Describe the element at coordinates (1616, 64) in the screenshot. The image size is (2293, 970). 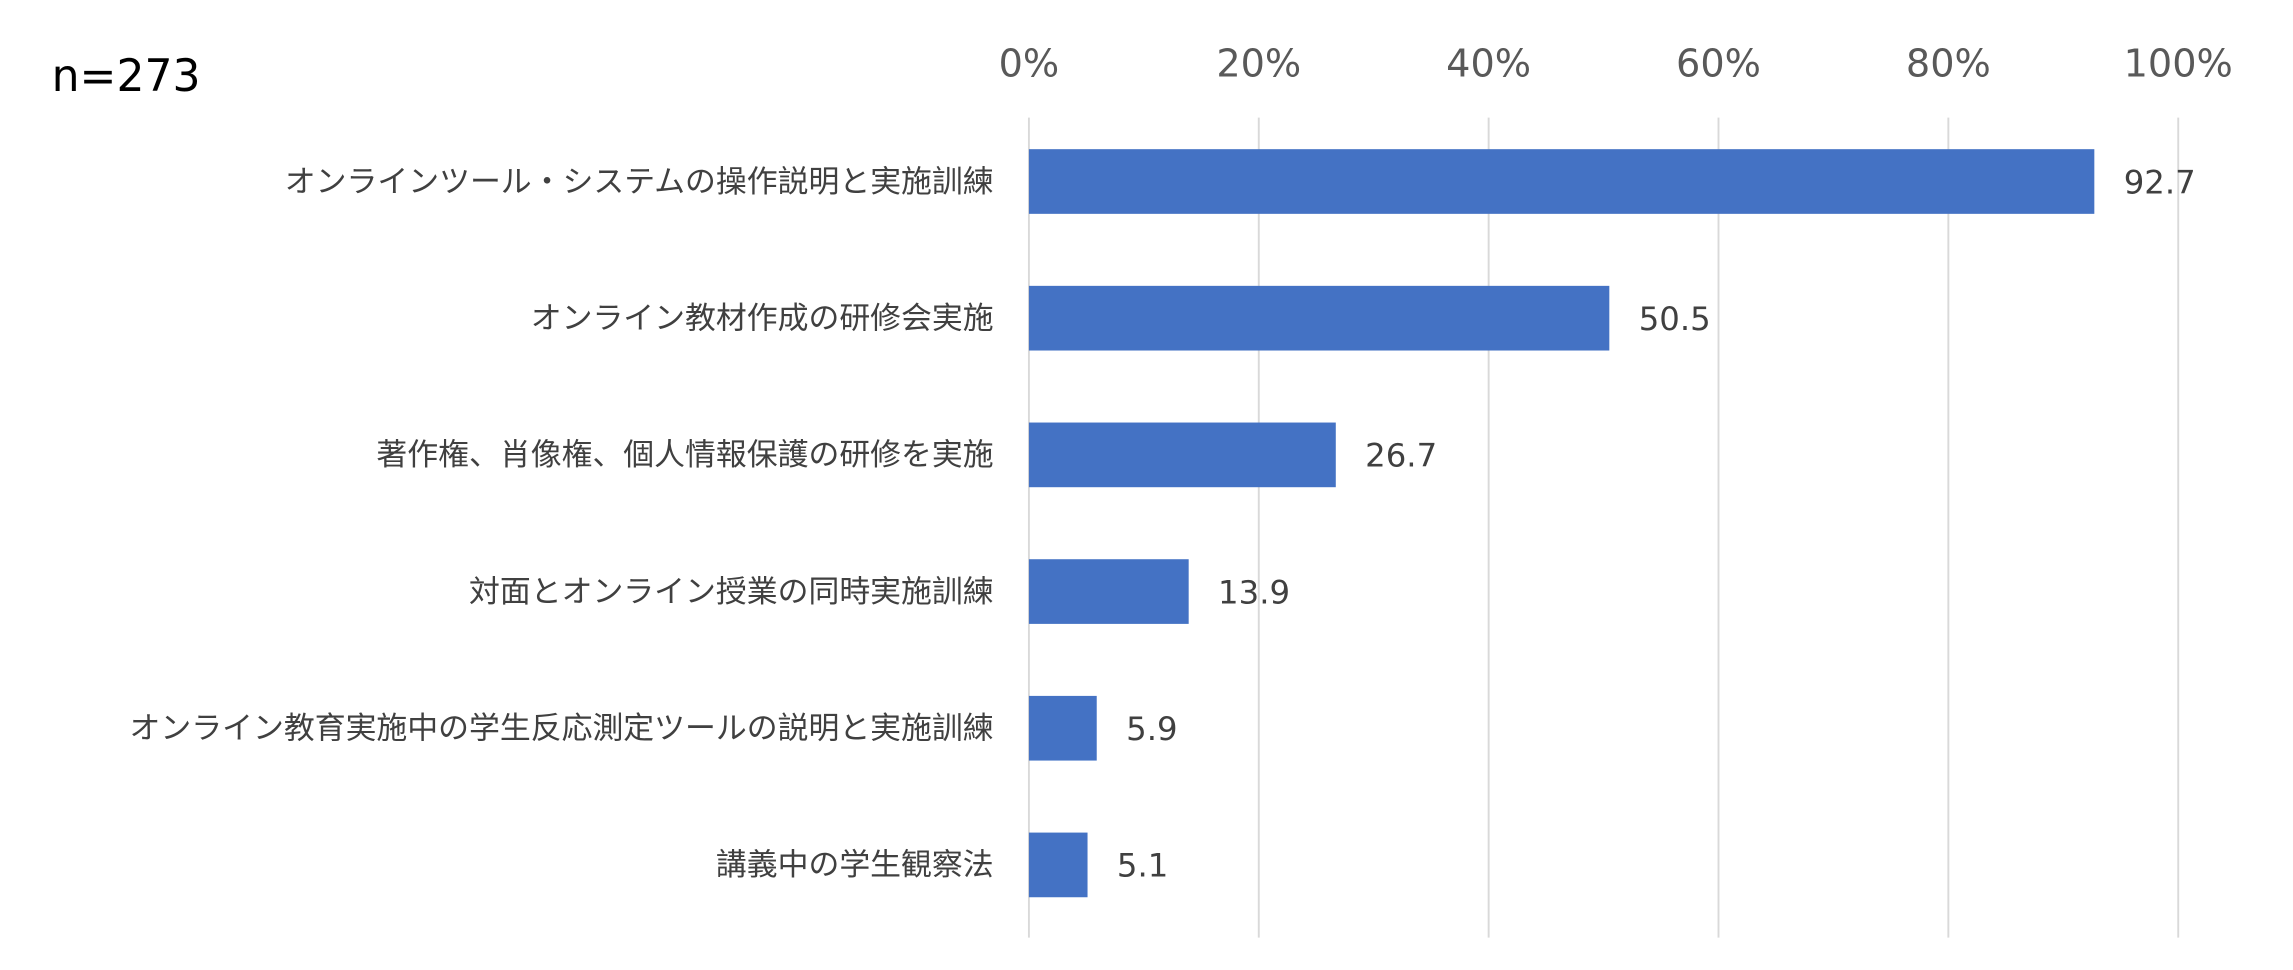
I see `x-axis-ticks: 0% 20% 40% 60% 80% 100%` at that location.